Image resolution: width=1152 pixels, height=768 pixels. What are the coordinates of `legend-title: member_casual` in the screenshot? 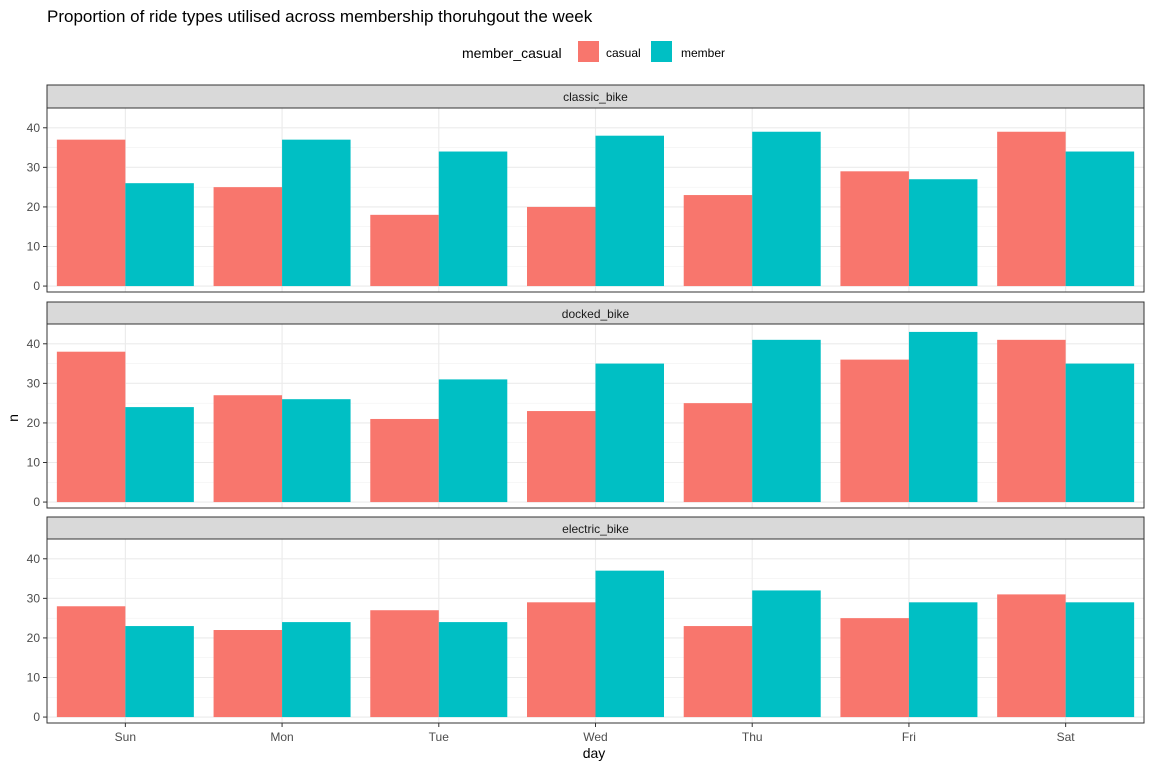 It's located at (512, 53).